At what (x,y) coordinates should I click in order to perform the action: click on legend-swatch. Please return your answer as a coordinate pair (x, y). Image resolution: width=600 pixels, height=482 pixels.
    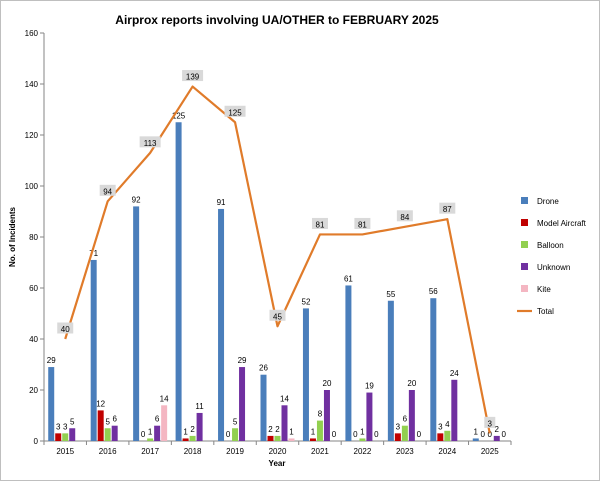
    Looking at the image, I should click on (524, 288).